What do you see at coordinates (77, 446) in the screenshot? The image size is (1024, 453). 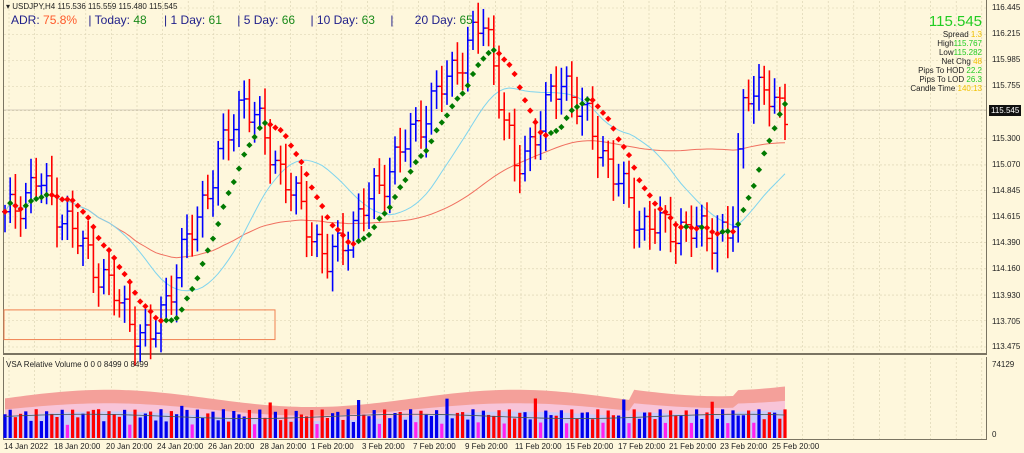 I see `x-tick: 18 Jan 20:00` at bounding box center [77, 446].